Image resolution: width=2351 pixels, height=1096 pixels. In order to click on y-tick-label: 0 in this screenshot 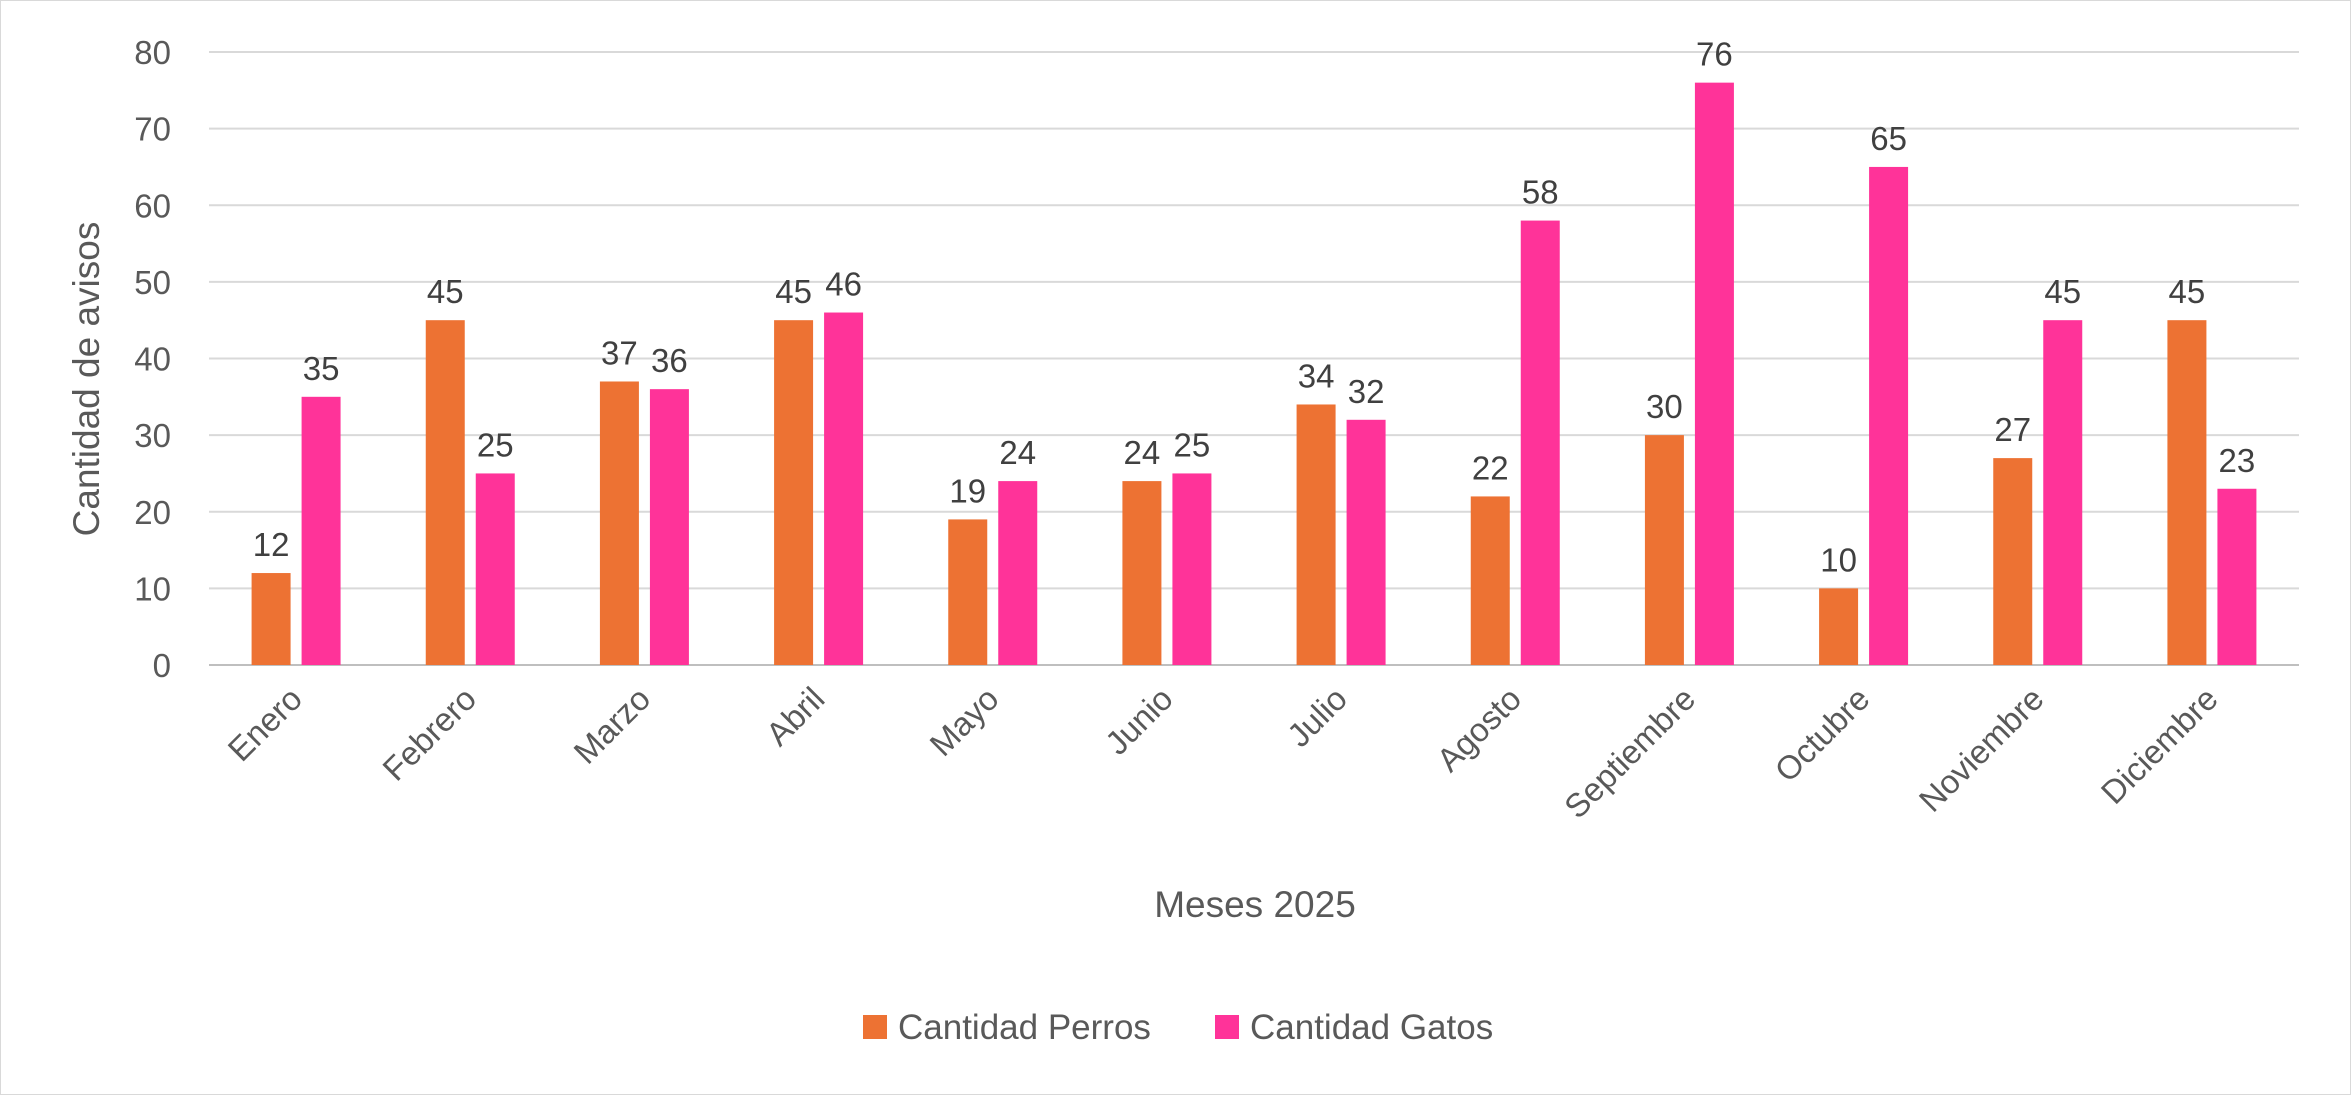, I will do `click(162, 665)`.